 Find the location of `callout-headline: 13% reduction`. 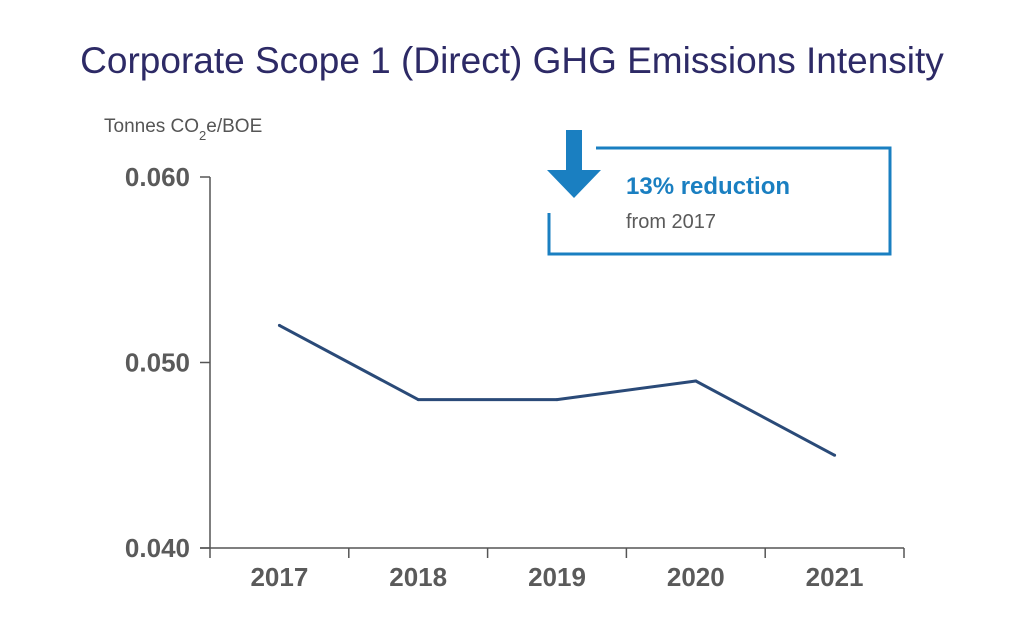

callout-headline: 13% reduction is located at coordinates (708, 186).